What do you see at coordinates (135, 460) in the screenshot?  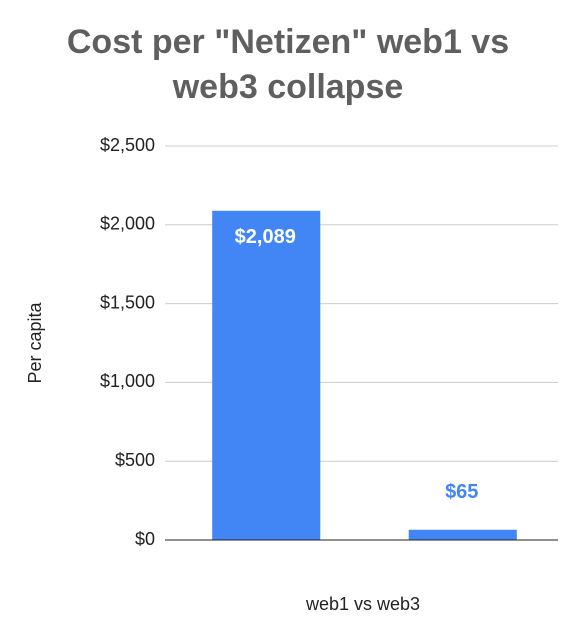 I see `y-tick-label: $500` at bounding box center [135, 460].